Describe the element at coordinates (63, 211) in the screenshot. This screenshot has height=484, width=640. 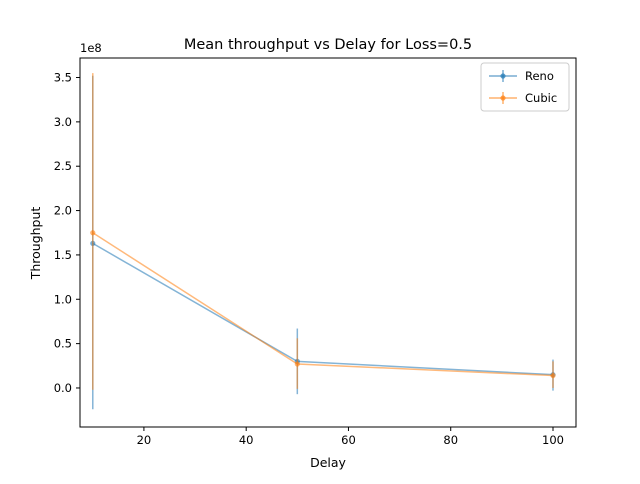
I see `y-tick-label-4: 2.0` at that location.